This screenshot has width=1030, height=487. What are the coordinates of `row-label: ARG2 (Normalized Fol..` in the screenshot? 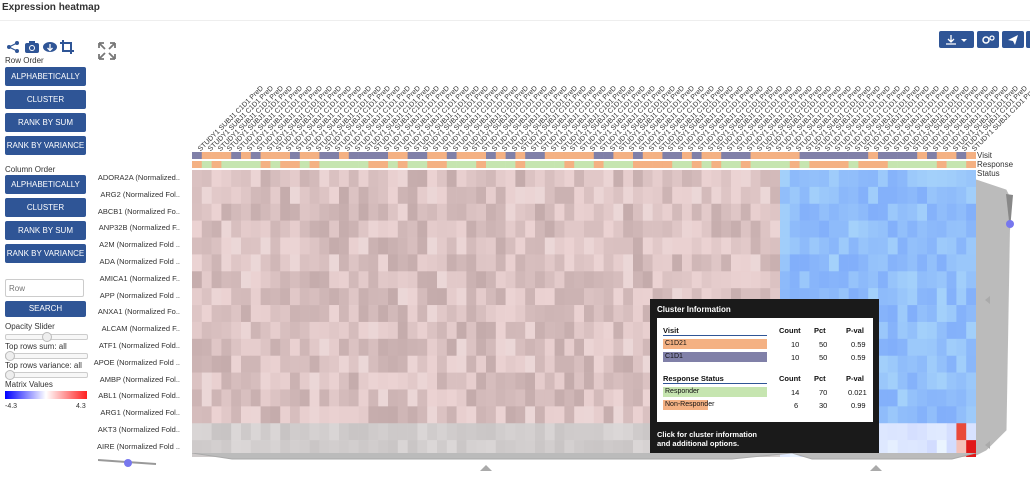 It's located at (140, 194).